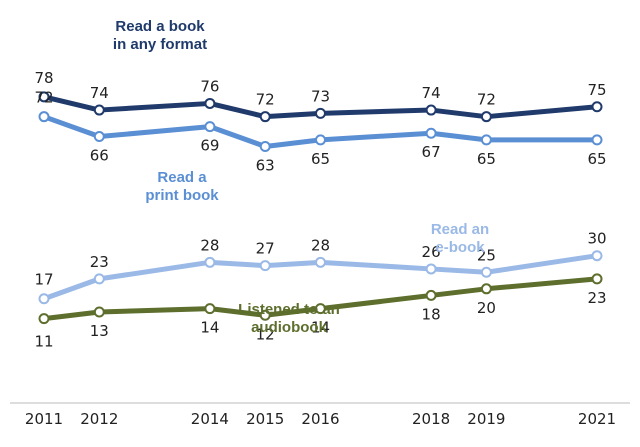  Describe the element at coordinates (320, 159) in the screenshot. I see `value-label-print-2016: 65` at that location.